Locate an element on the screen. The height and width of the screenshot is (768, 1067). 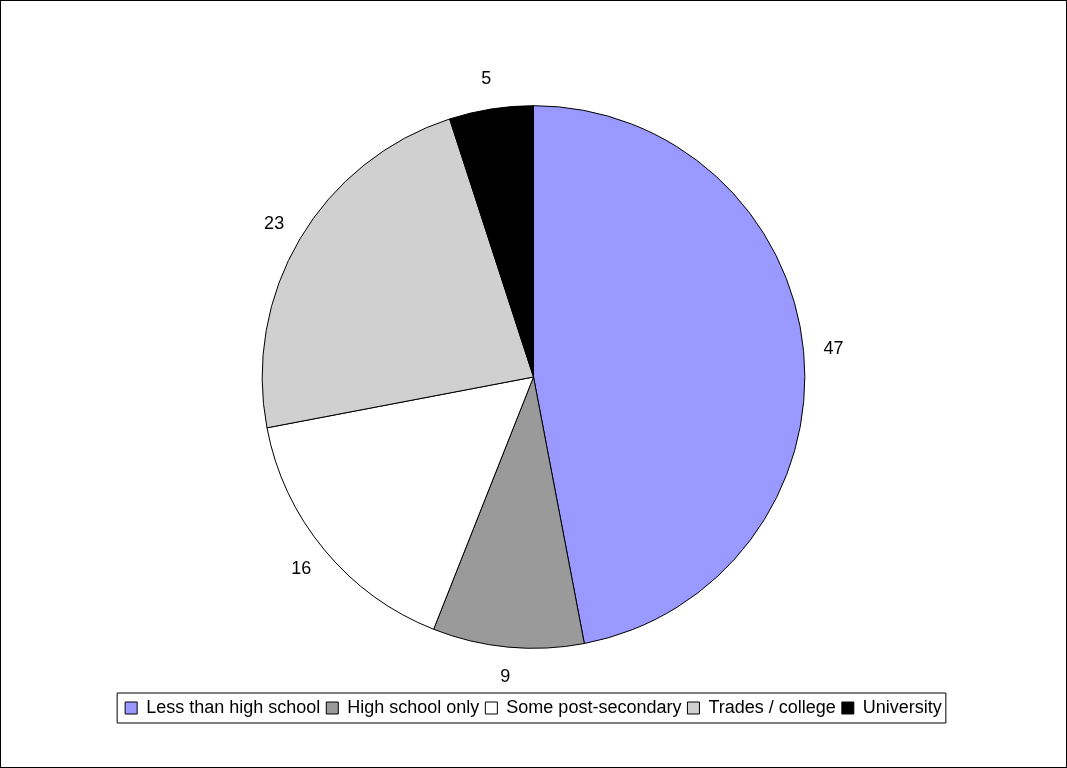
legend-label: University is located at coordinates (902, 706).